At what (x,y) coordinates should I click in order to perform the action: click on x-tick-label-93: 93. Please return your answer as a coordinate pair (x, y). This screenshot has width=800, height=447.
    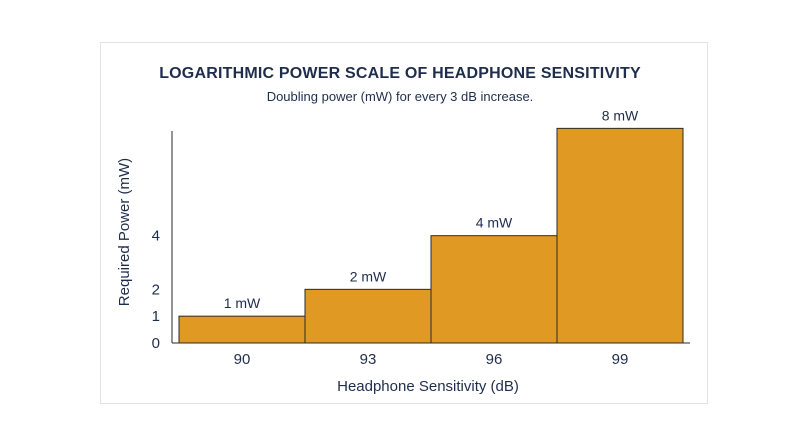
    Looking at the image, I should click on (368, 359).